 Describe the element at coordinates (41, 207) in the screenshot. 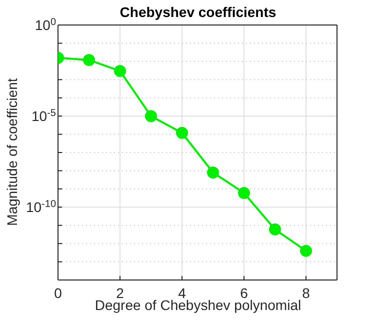

I see `y-tick-label: 10$^{-10}$` at that location.